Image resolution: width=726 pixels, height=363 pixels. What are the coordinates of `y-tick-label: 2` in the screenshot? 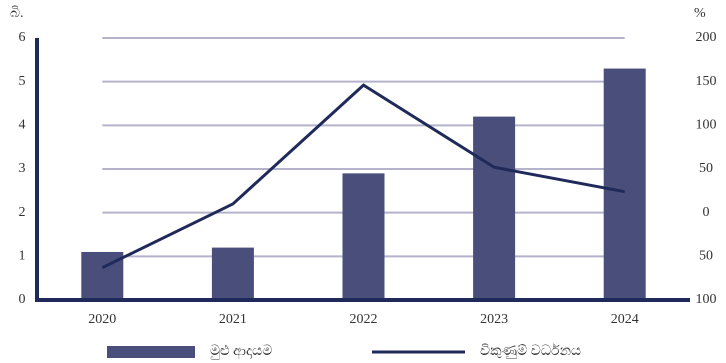 It's located at (22, 212).